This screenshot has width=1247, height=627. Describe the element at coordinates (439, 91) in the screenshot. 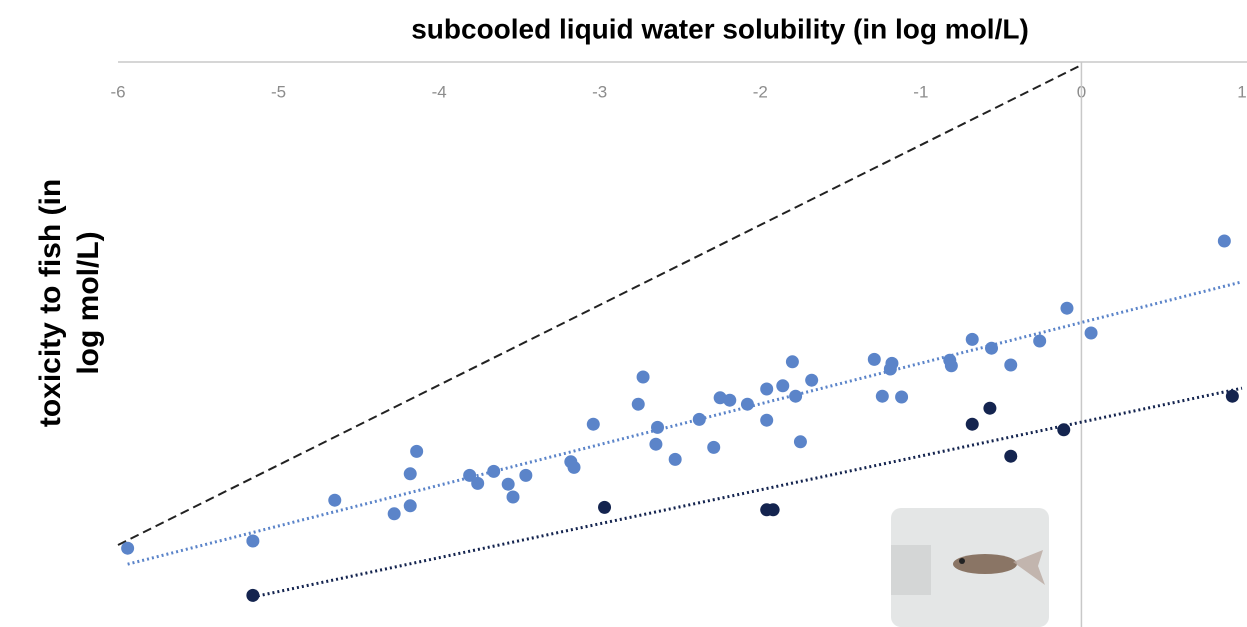

I see `x-tick-label: -4` at that location.